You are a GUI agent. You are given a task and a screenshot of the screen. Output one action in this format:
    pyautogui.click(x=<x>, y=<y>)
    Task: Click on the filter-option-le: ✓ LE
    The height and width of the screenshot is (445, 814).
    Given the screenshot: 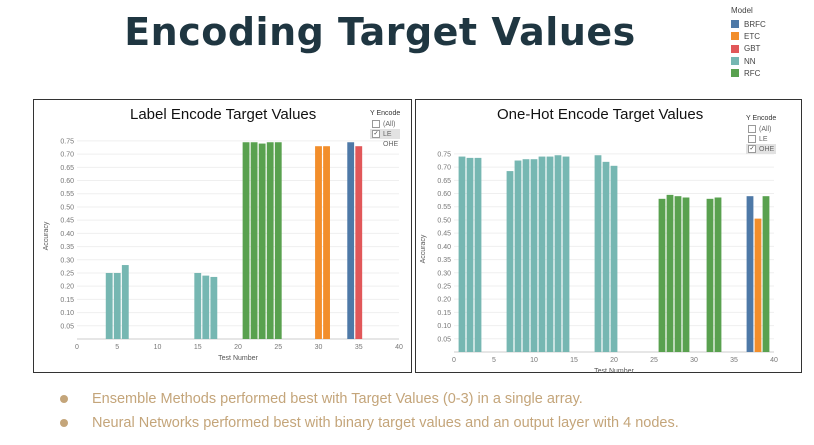 What is the action you would take?
    pyautogui.click(x=385, y=134)
    